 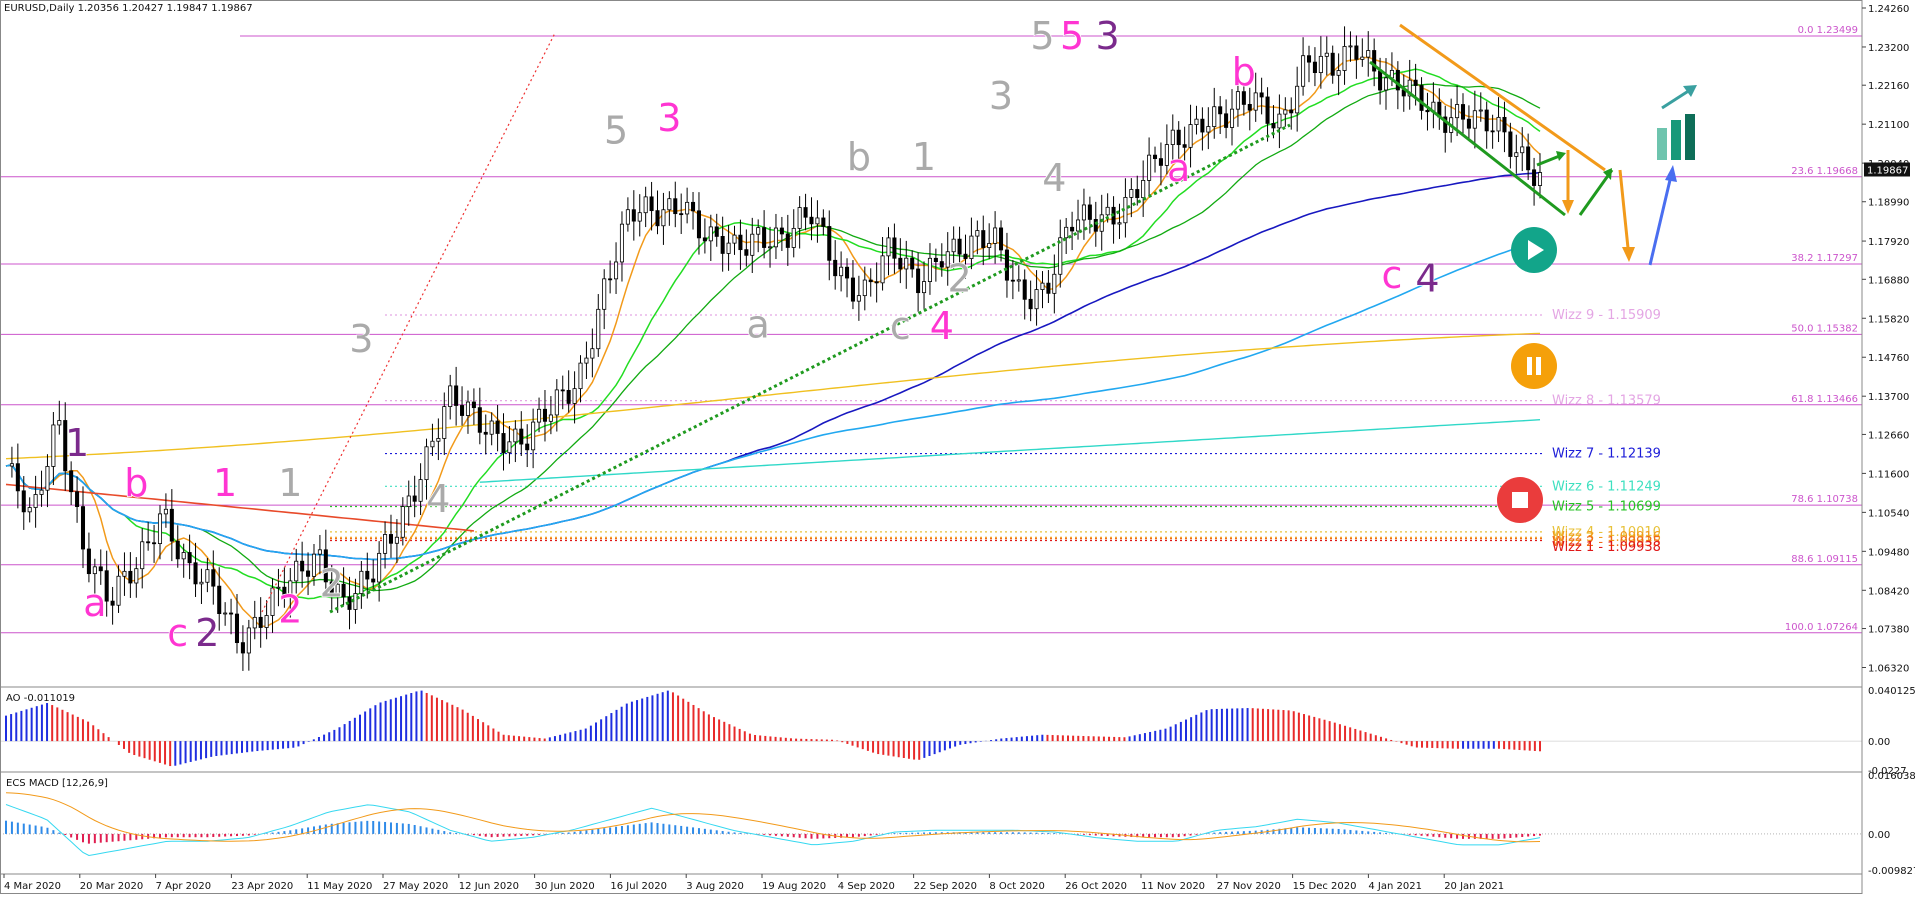 I want to click on red-dotted-trendline, so click(x=408, y=322).